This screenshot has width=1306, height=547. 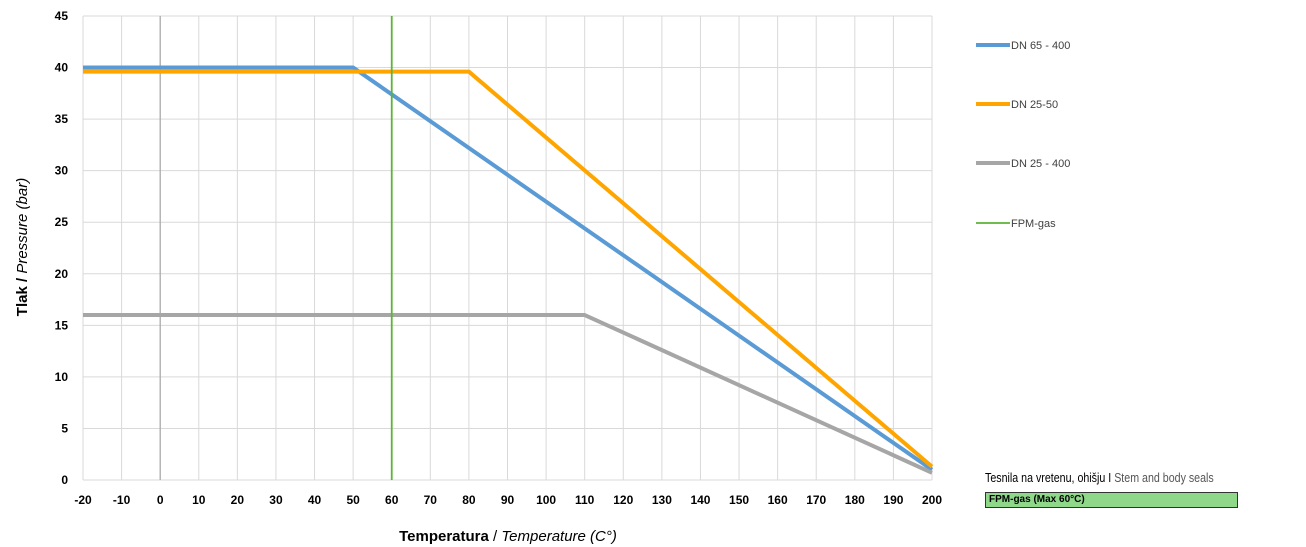 What do you see at coordinates (83, 500) in the screenshot?
I see `x-tick-label: -20` at bounding box center [83, 500].